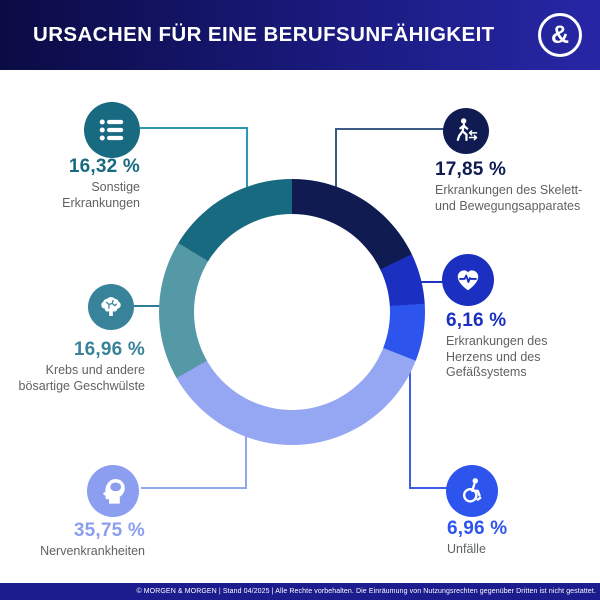 This screenshot has width=600, height=600. What do you see at coordinates (194, 128) in the screenshot?
I see `connector-sonstige-h` at bounding box center [194, 128].